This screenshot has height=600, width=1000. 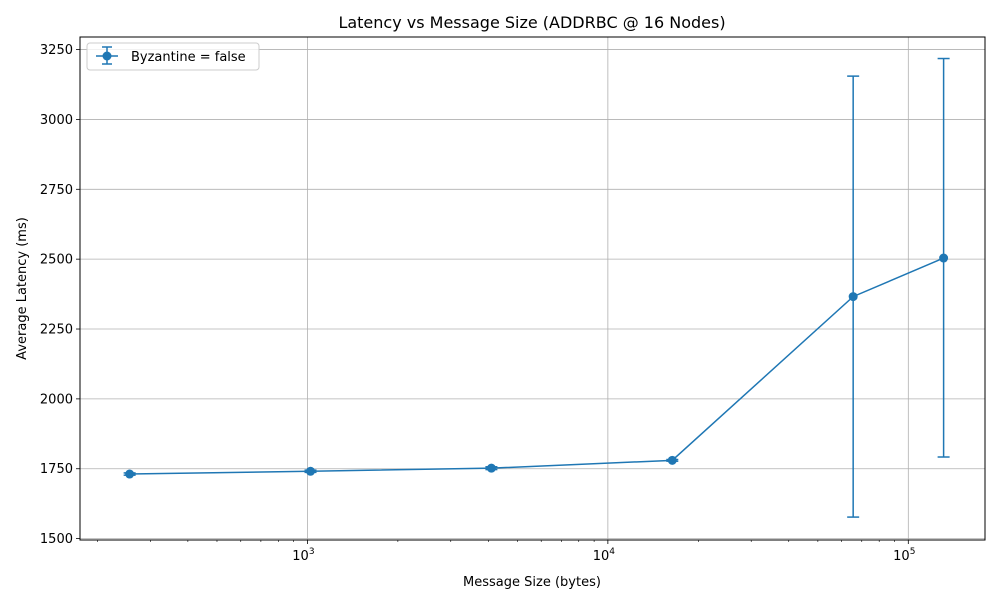 What do you see at coordinates (303, 555) in the screenshot?
I see `x-tick-label: 10³` at bounding box center [303, 555].